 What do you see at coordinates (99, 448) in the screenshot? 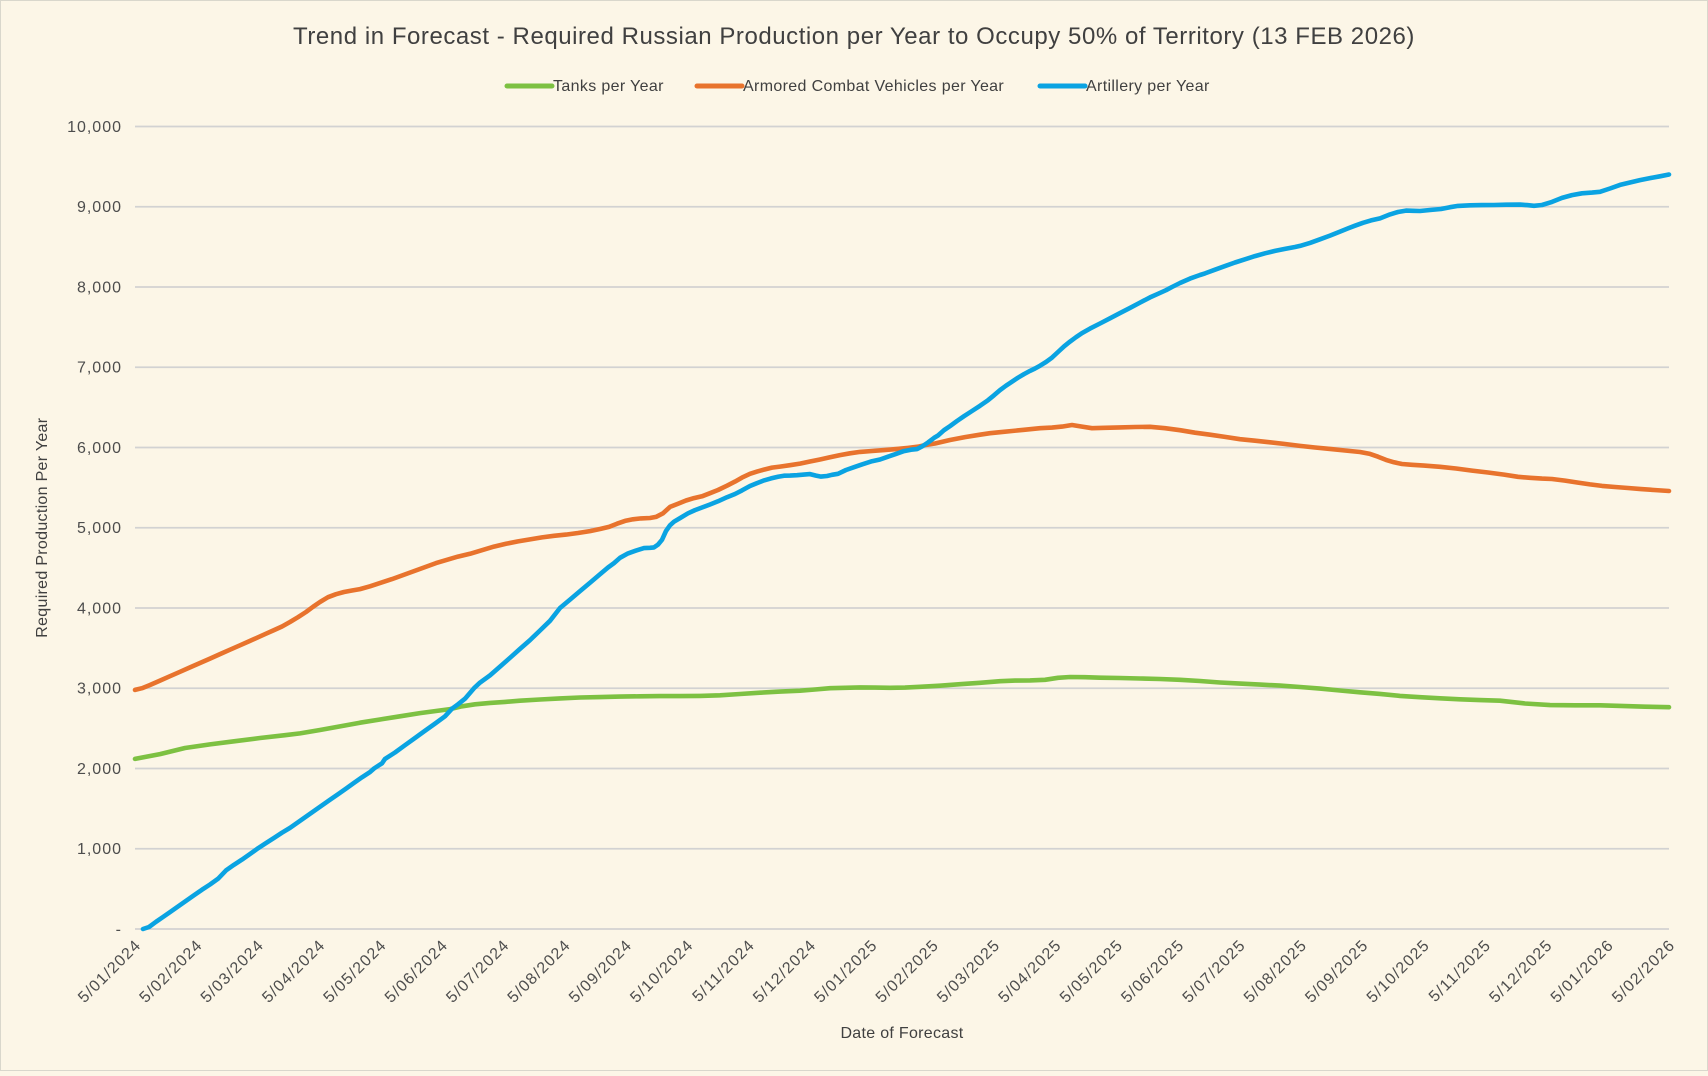
I see `svg-text: 6,000` at bounding box center [99, 448].